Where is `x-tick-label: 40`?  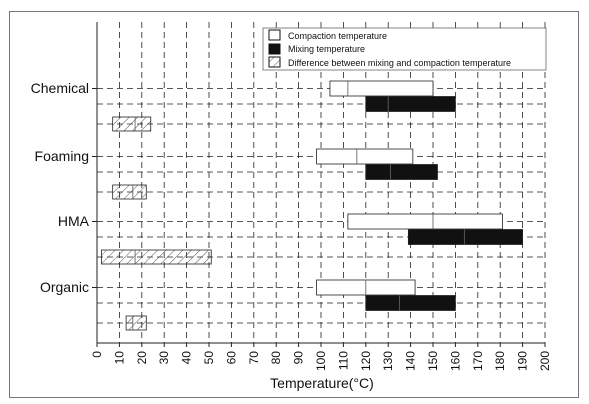
x-tick-label: 40 is located at coordinates (187, 358).